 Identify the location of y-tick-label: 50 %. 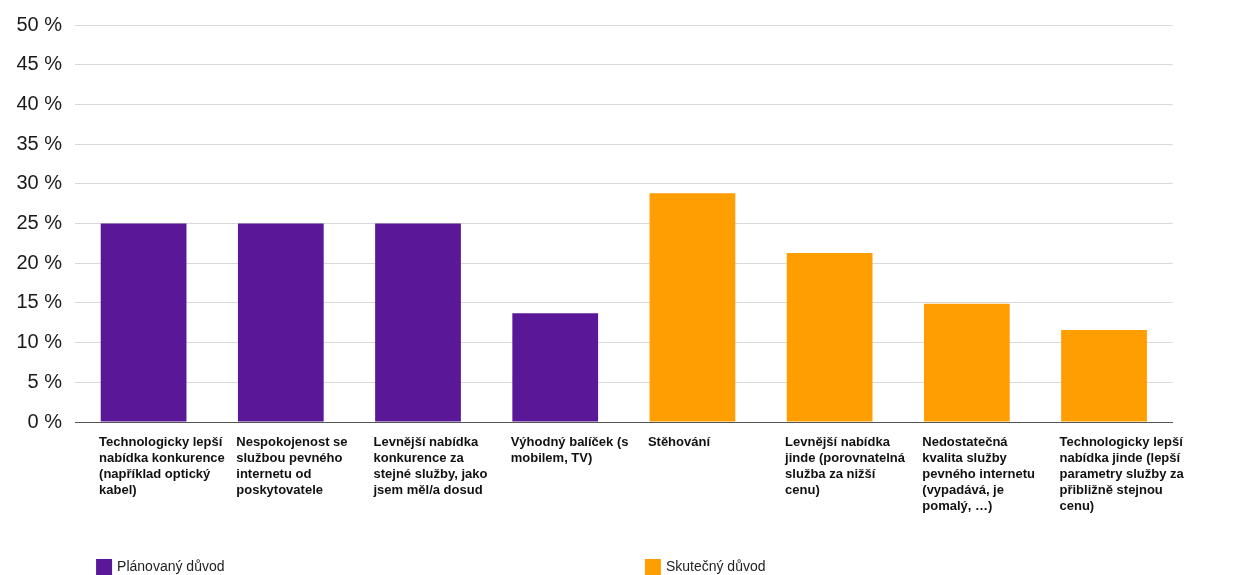
(39, 23).